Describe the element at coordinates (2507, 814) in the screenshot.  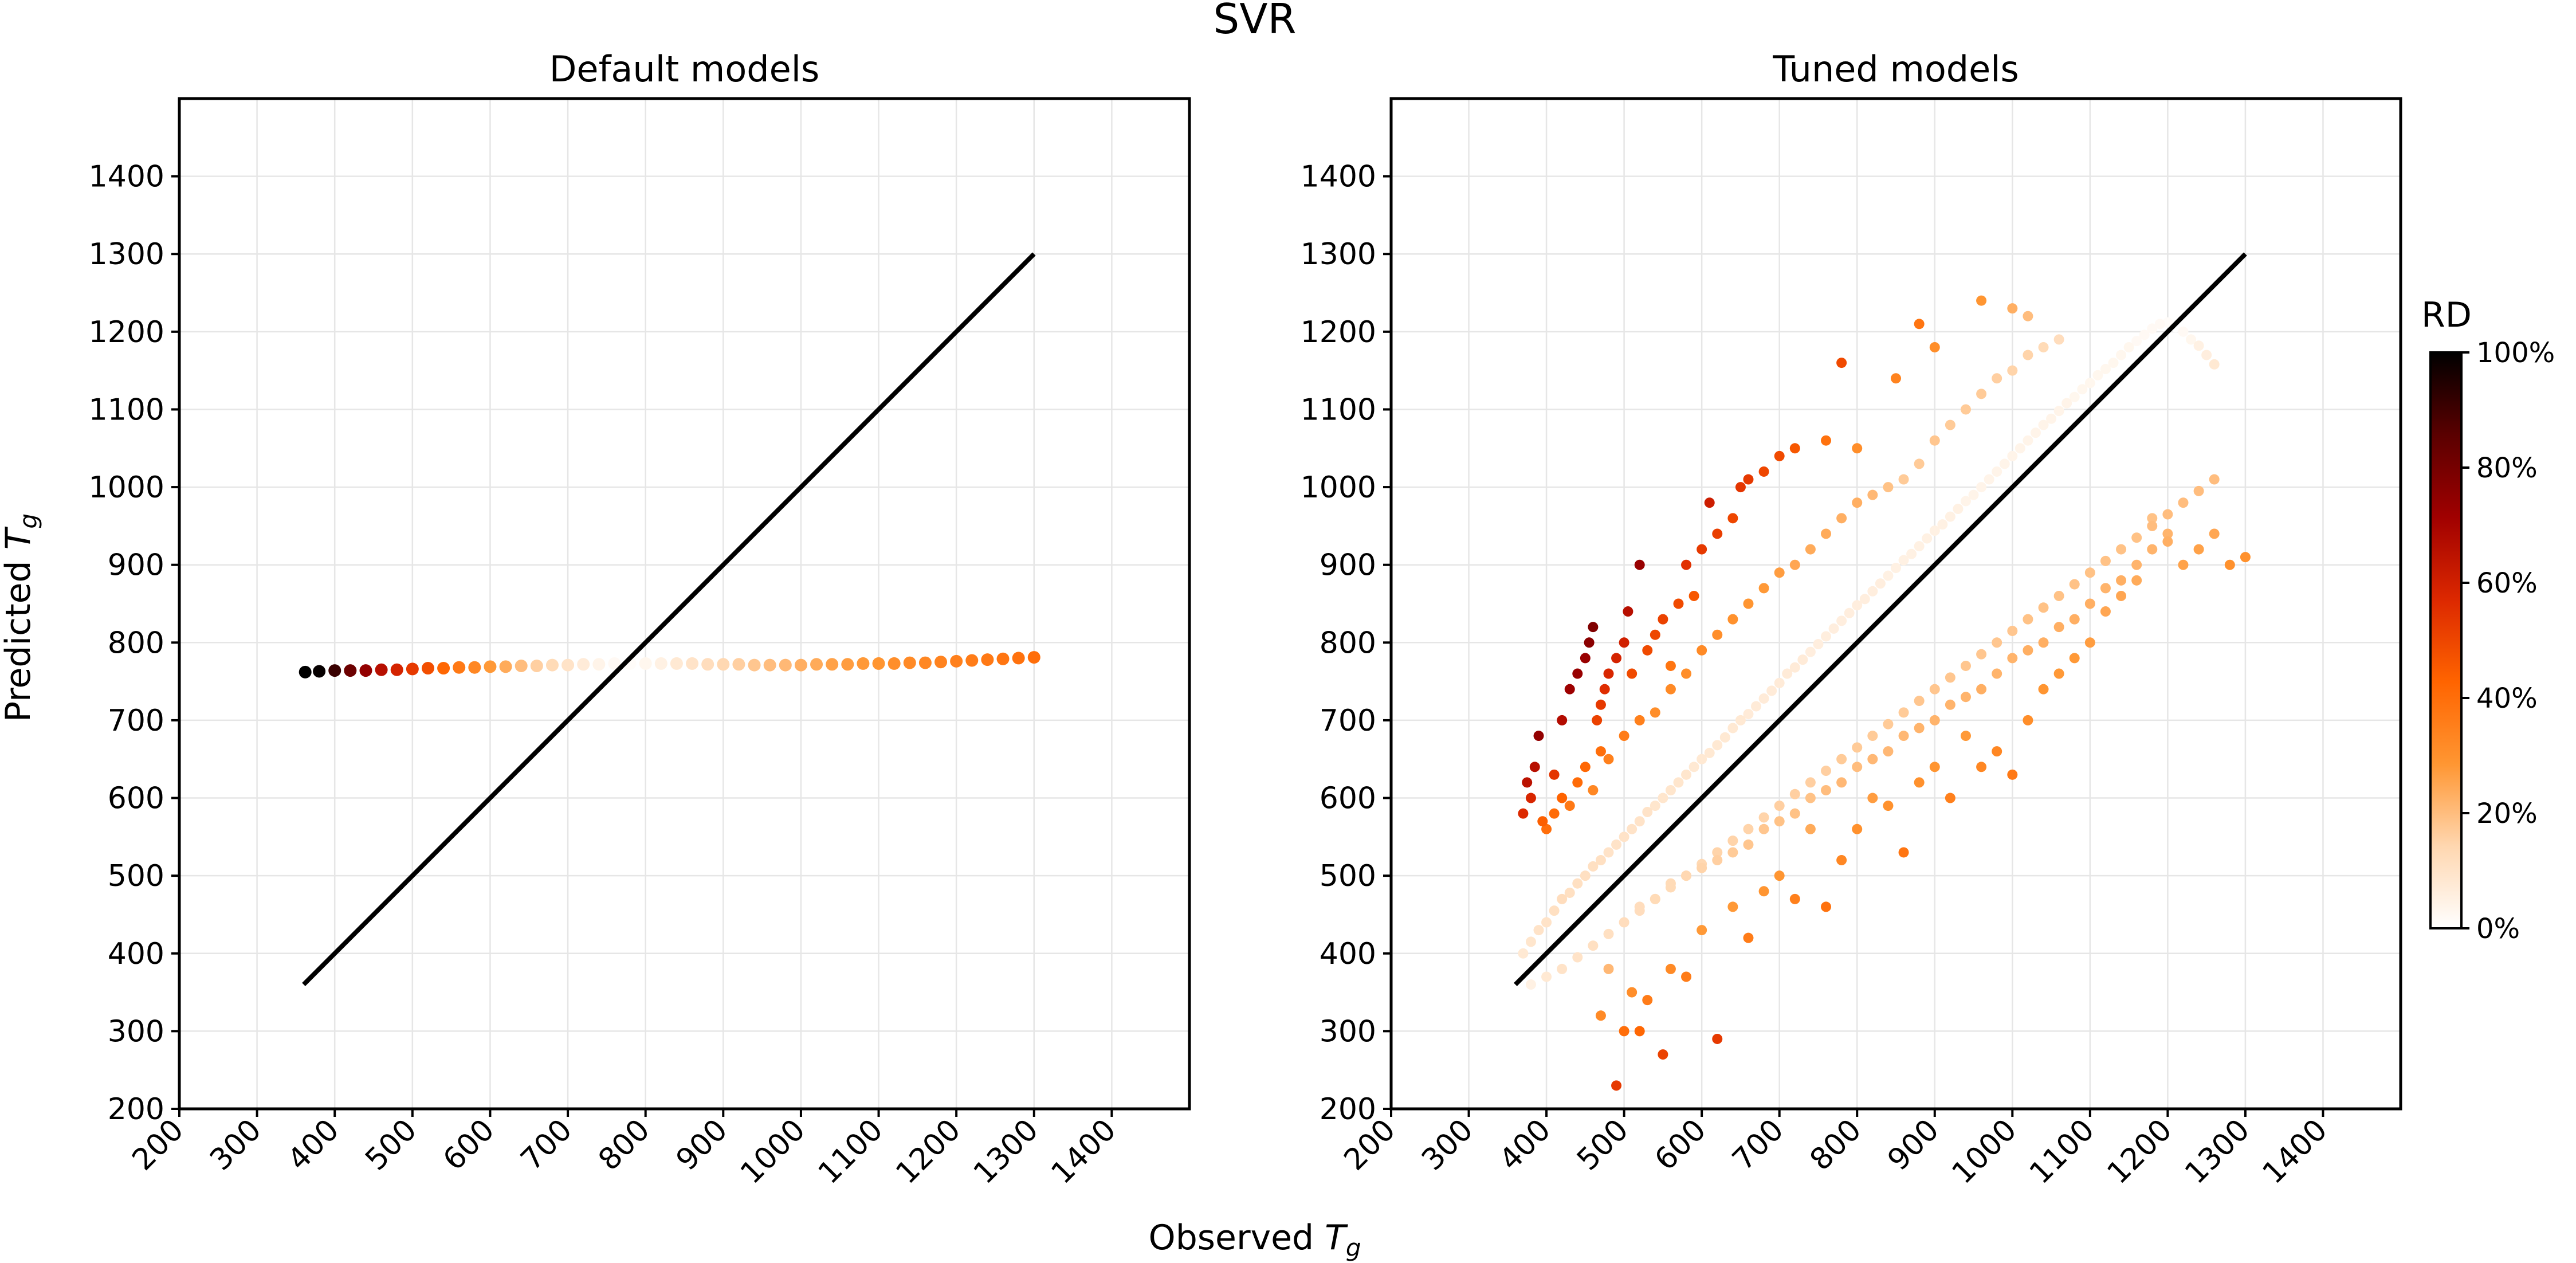
I see `colorbar-tick-label: 20%` at that location.